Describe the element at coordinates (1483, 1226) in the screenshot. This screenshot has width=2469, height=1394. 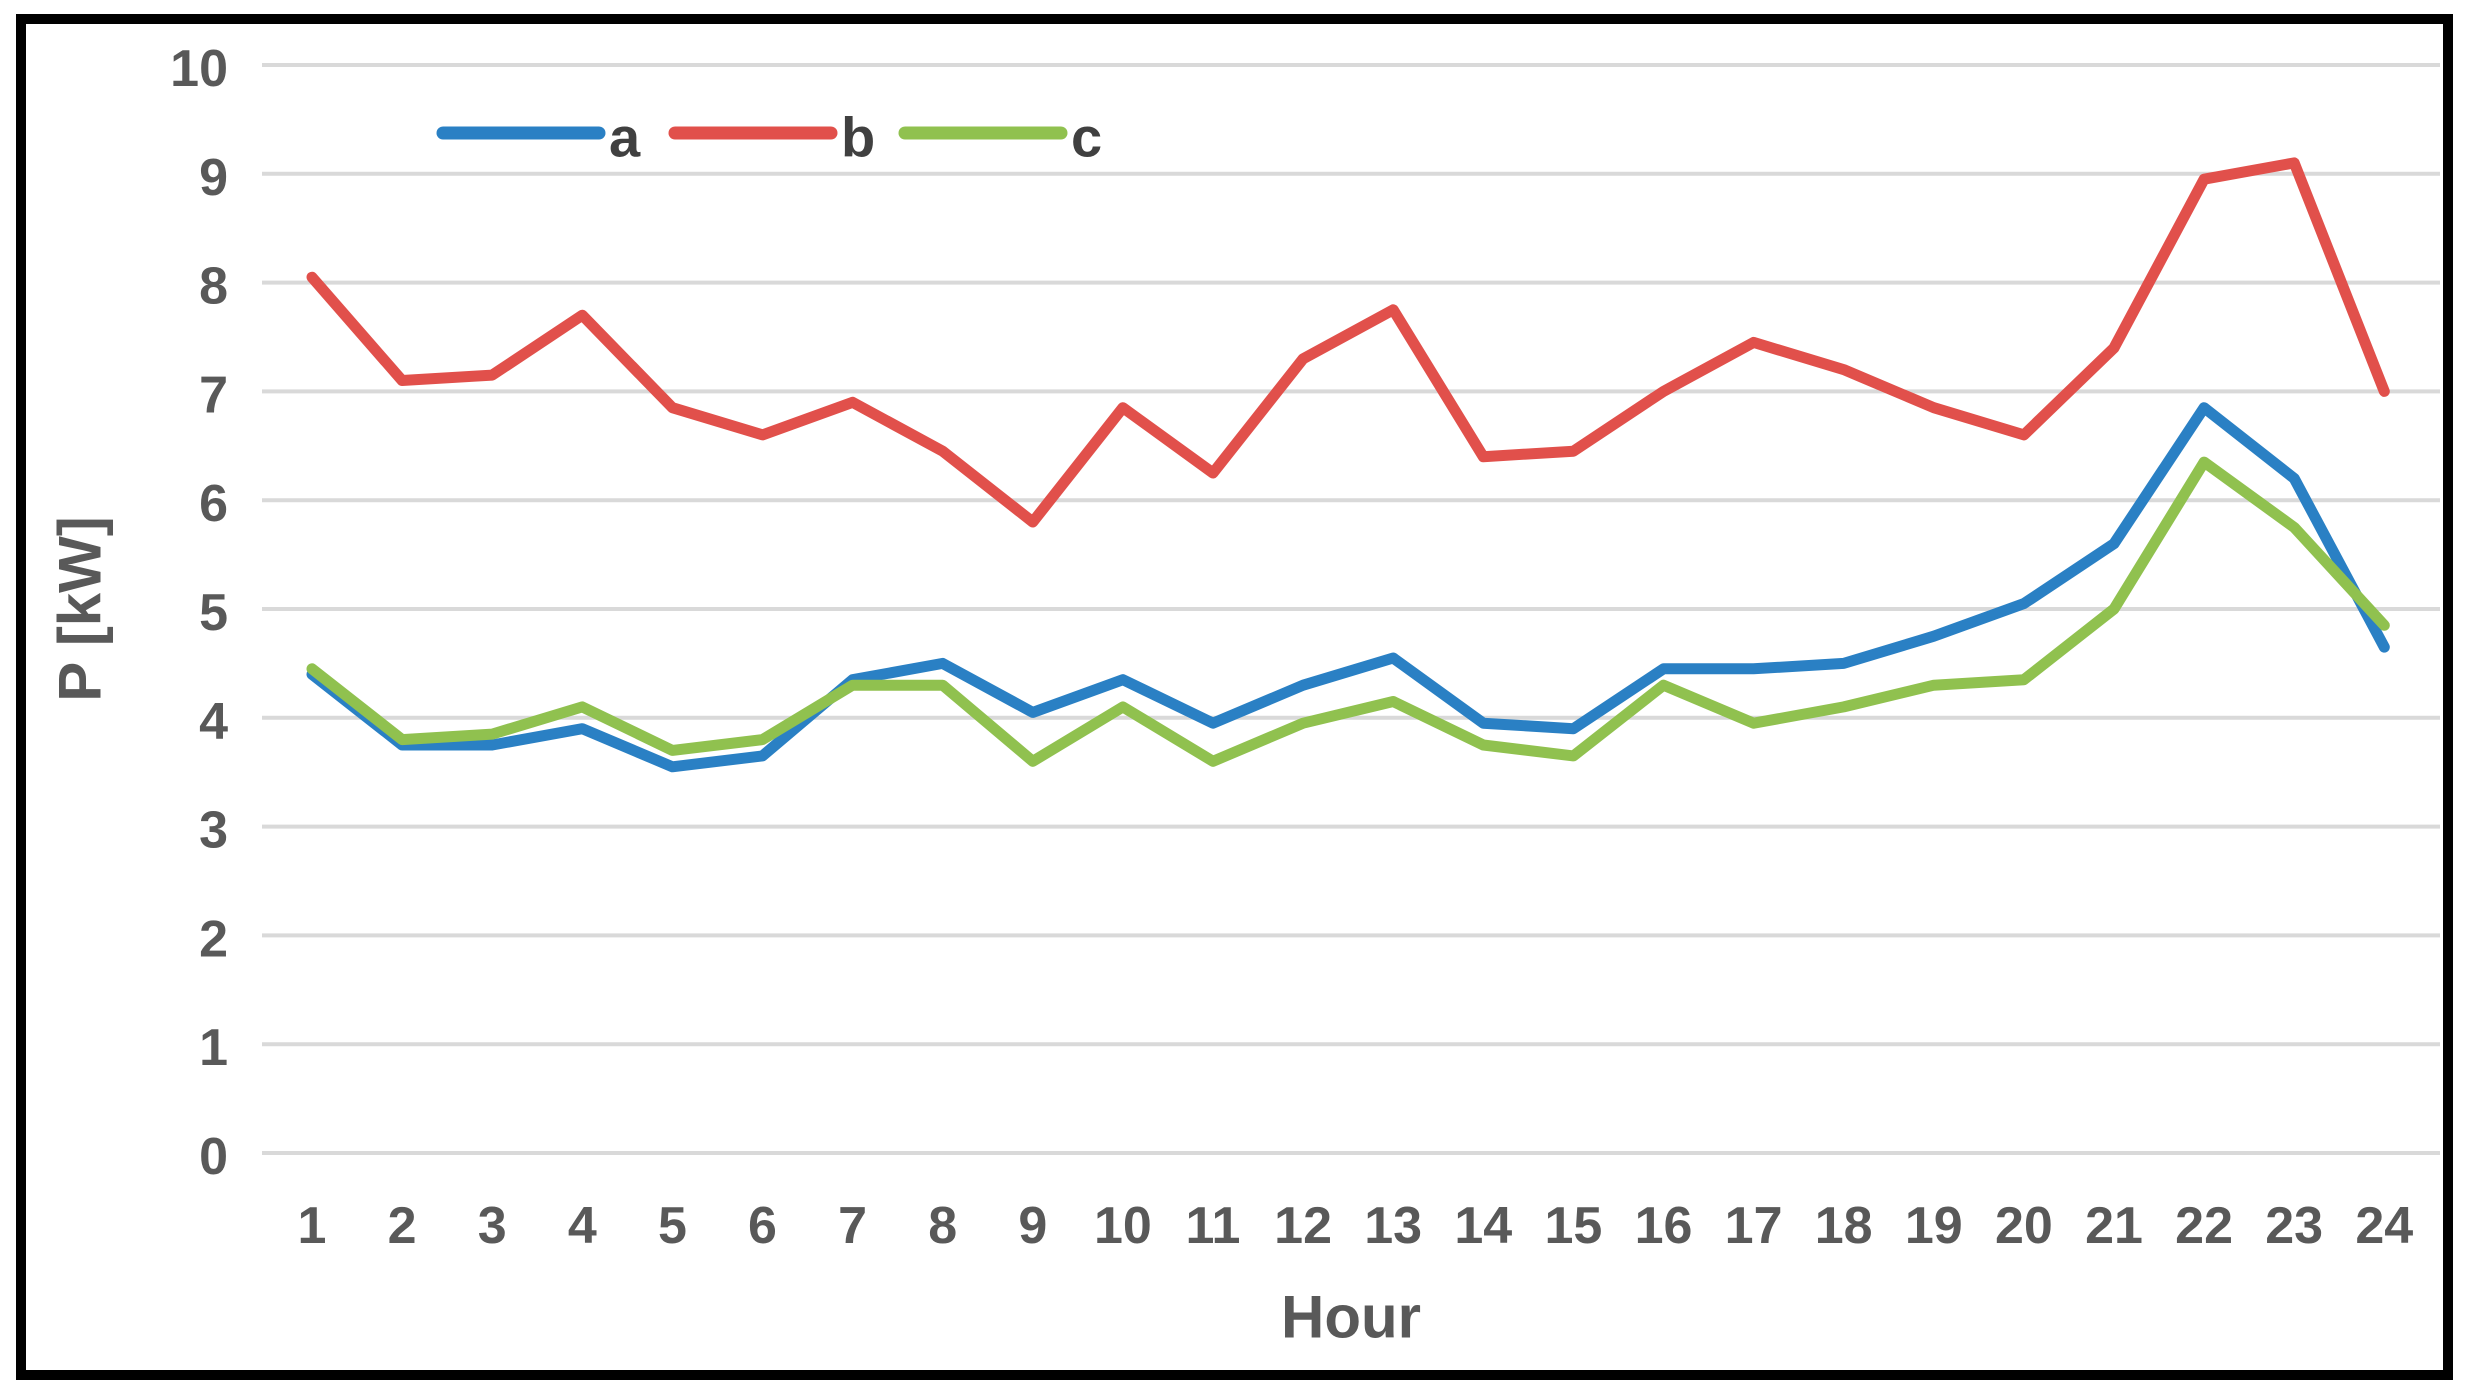
I see `x-tick-label-14: 14` at that location.